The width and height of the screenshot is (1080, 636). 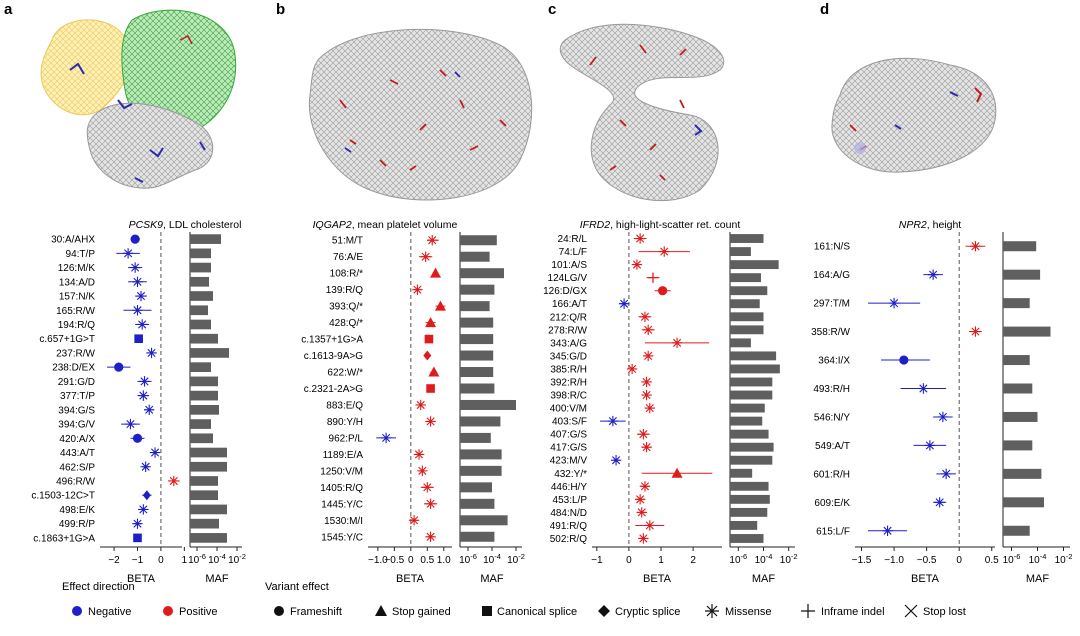 What do you see at coordinates (76, 382) in the screenshot?
I see `variant-label: 291:G/D` at bounding box center [76, 382].